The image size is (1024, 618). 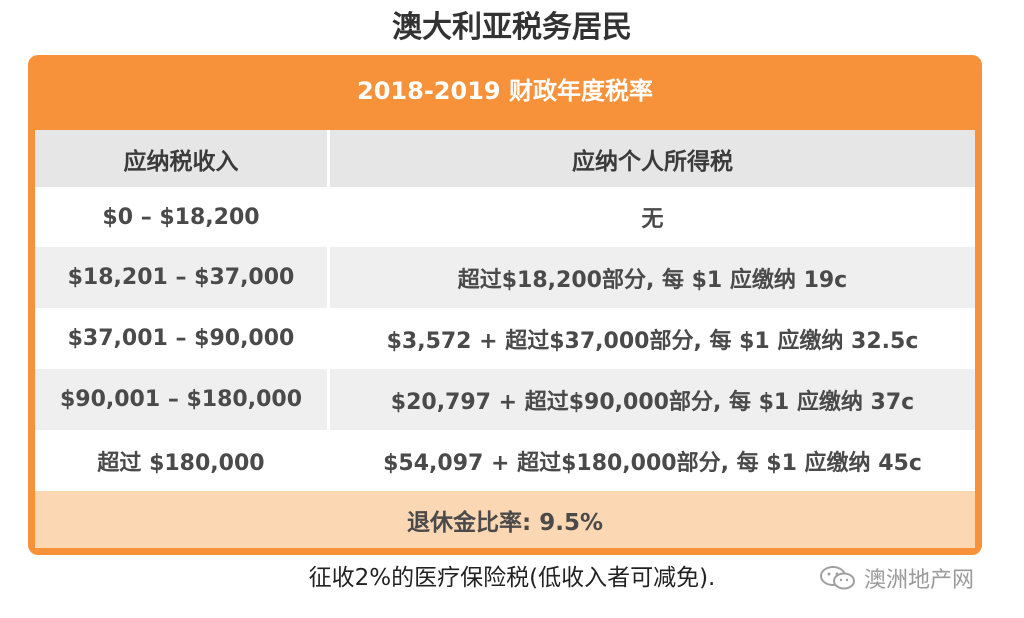 I want to click on tax-cell: 无, so click(x=651, y=217).